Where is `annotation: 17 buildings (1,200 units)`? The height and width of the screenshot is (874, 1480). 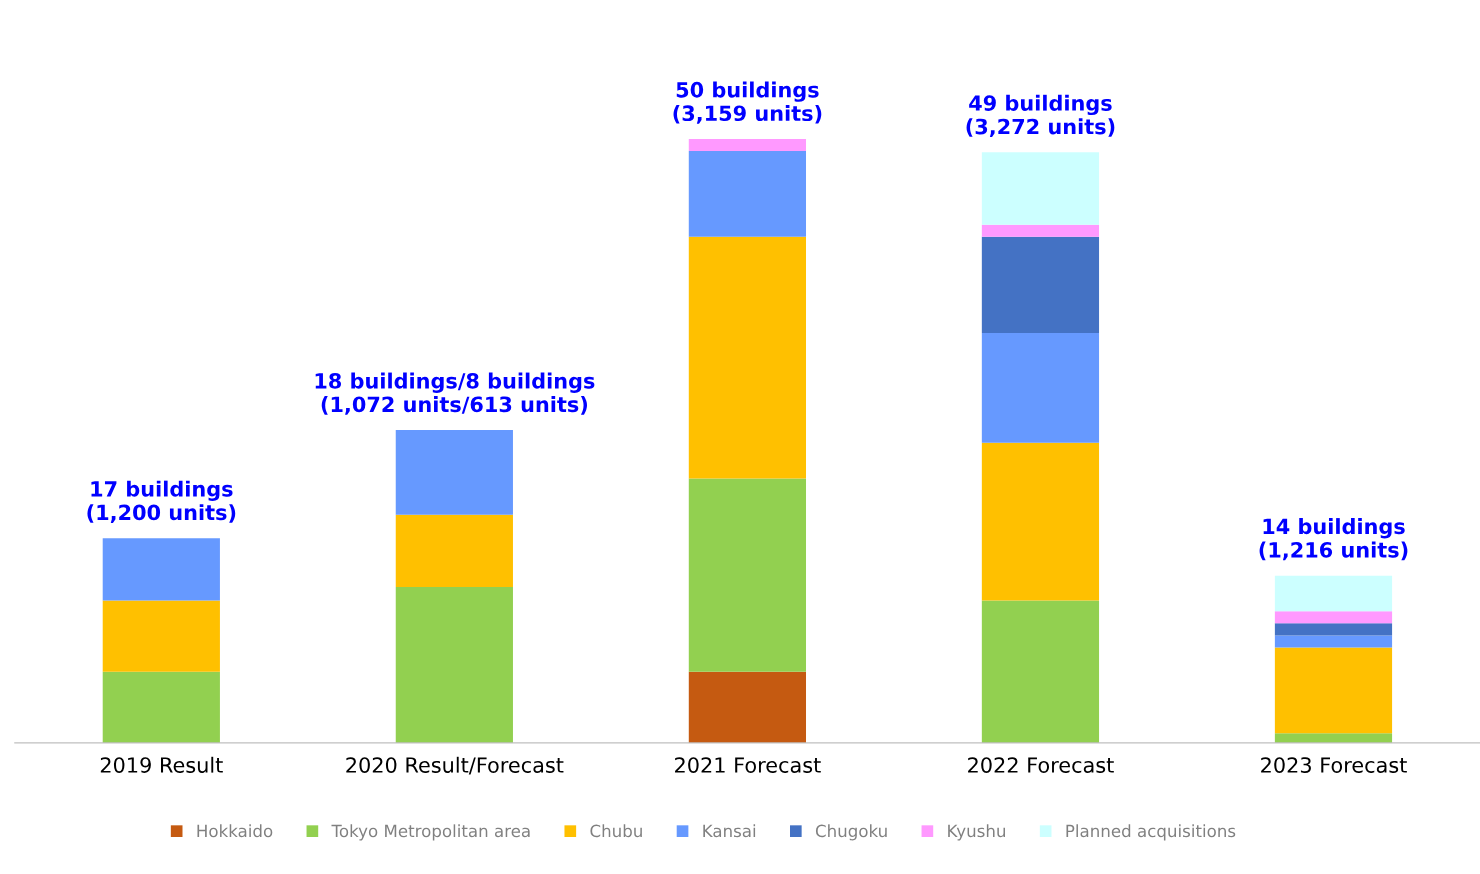
annotation: 17 buildings (1,200 units) is located at coordinates (161, 501).